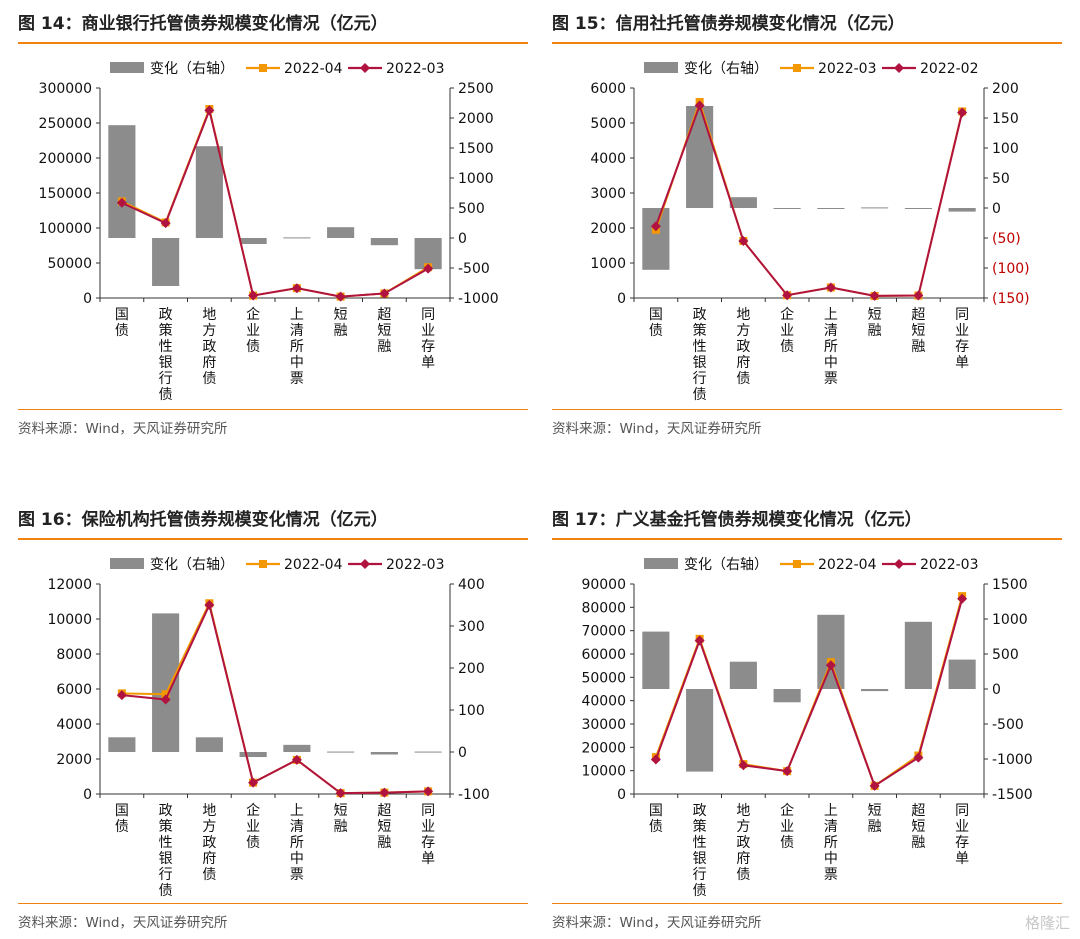  I want to click on legend-label-line-b: 2022-02, so click(949, 69).